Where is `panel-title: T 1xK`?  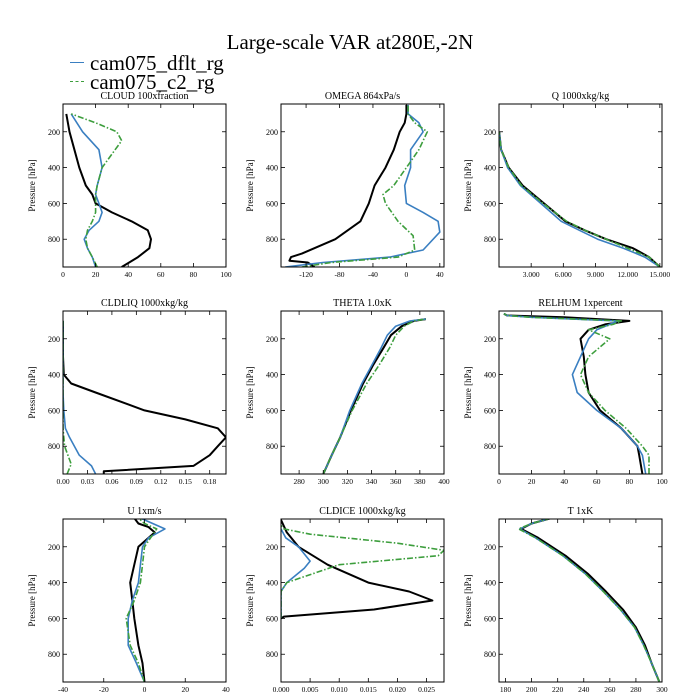 panel-title: T 1xK is located at coordinates (581, 511).